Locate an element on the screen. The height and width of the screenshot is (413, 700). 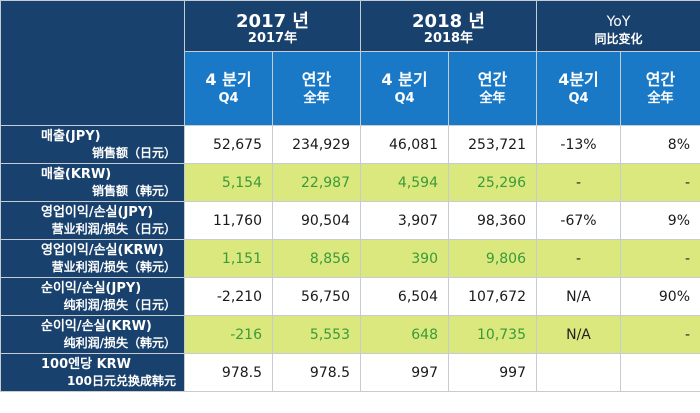
row-label-kr: 매출(JPY) is located at coordinates (71, 136).